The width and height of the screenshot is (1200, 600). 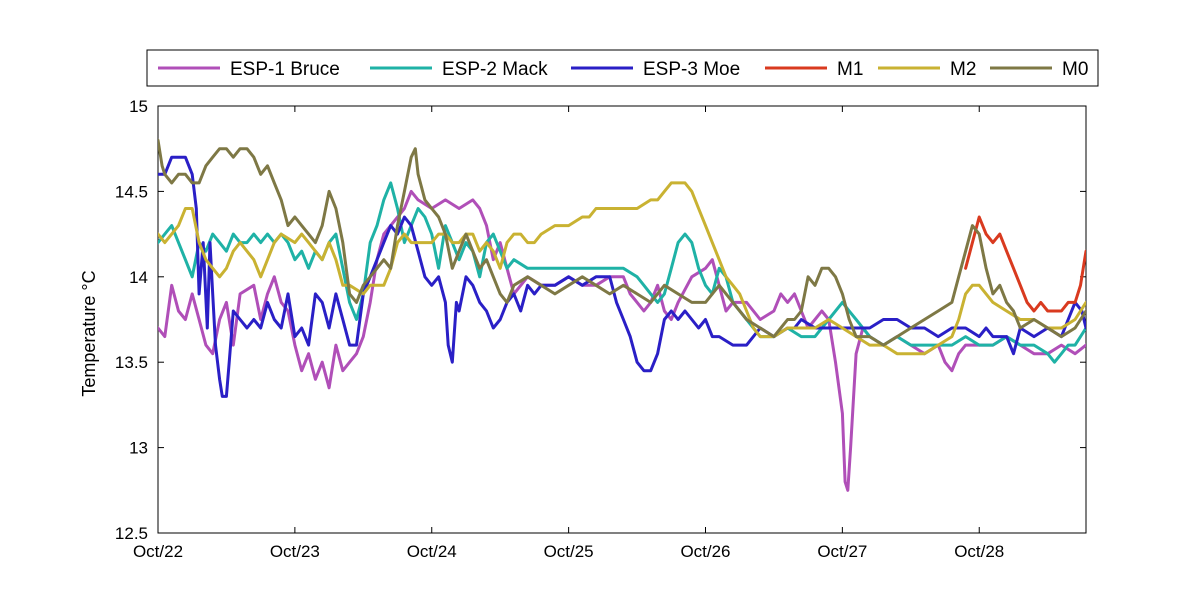 I want to click on x-tick-label: Oct/26, so click(x=705, y=551).